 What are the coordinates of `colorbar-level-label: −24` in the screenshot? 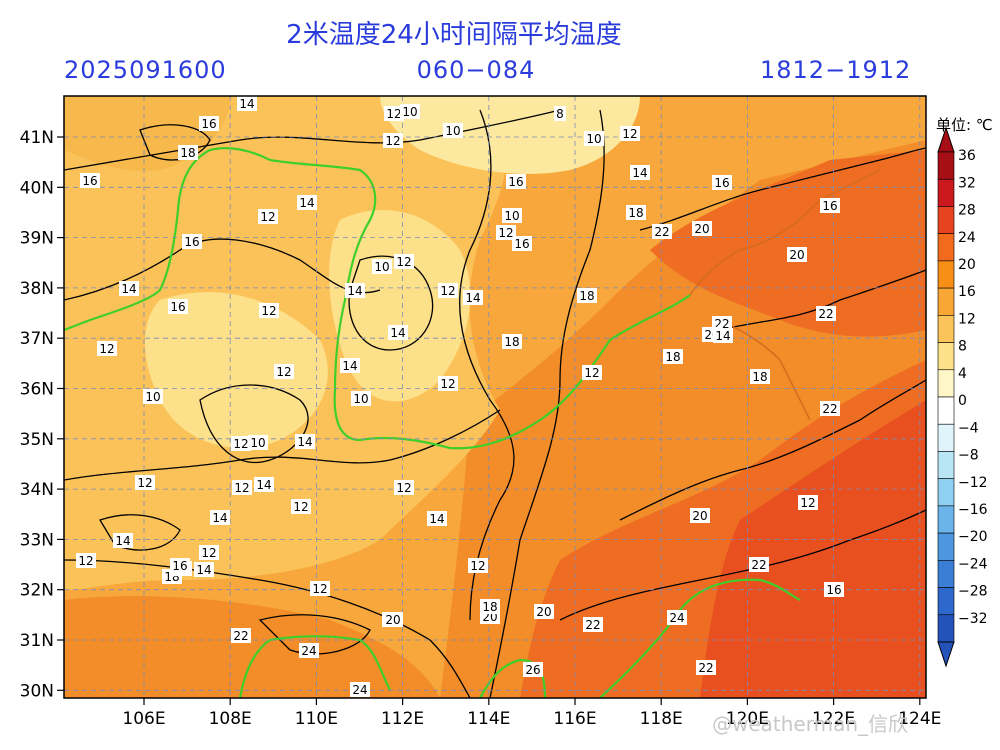 It's located at (973, 564).